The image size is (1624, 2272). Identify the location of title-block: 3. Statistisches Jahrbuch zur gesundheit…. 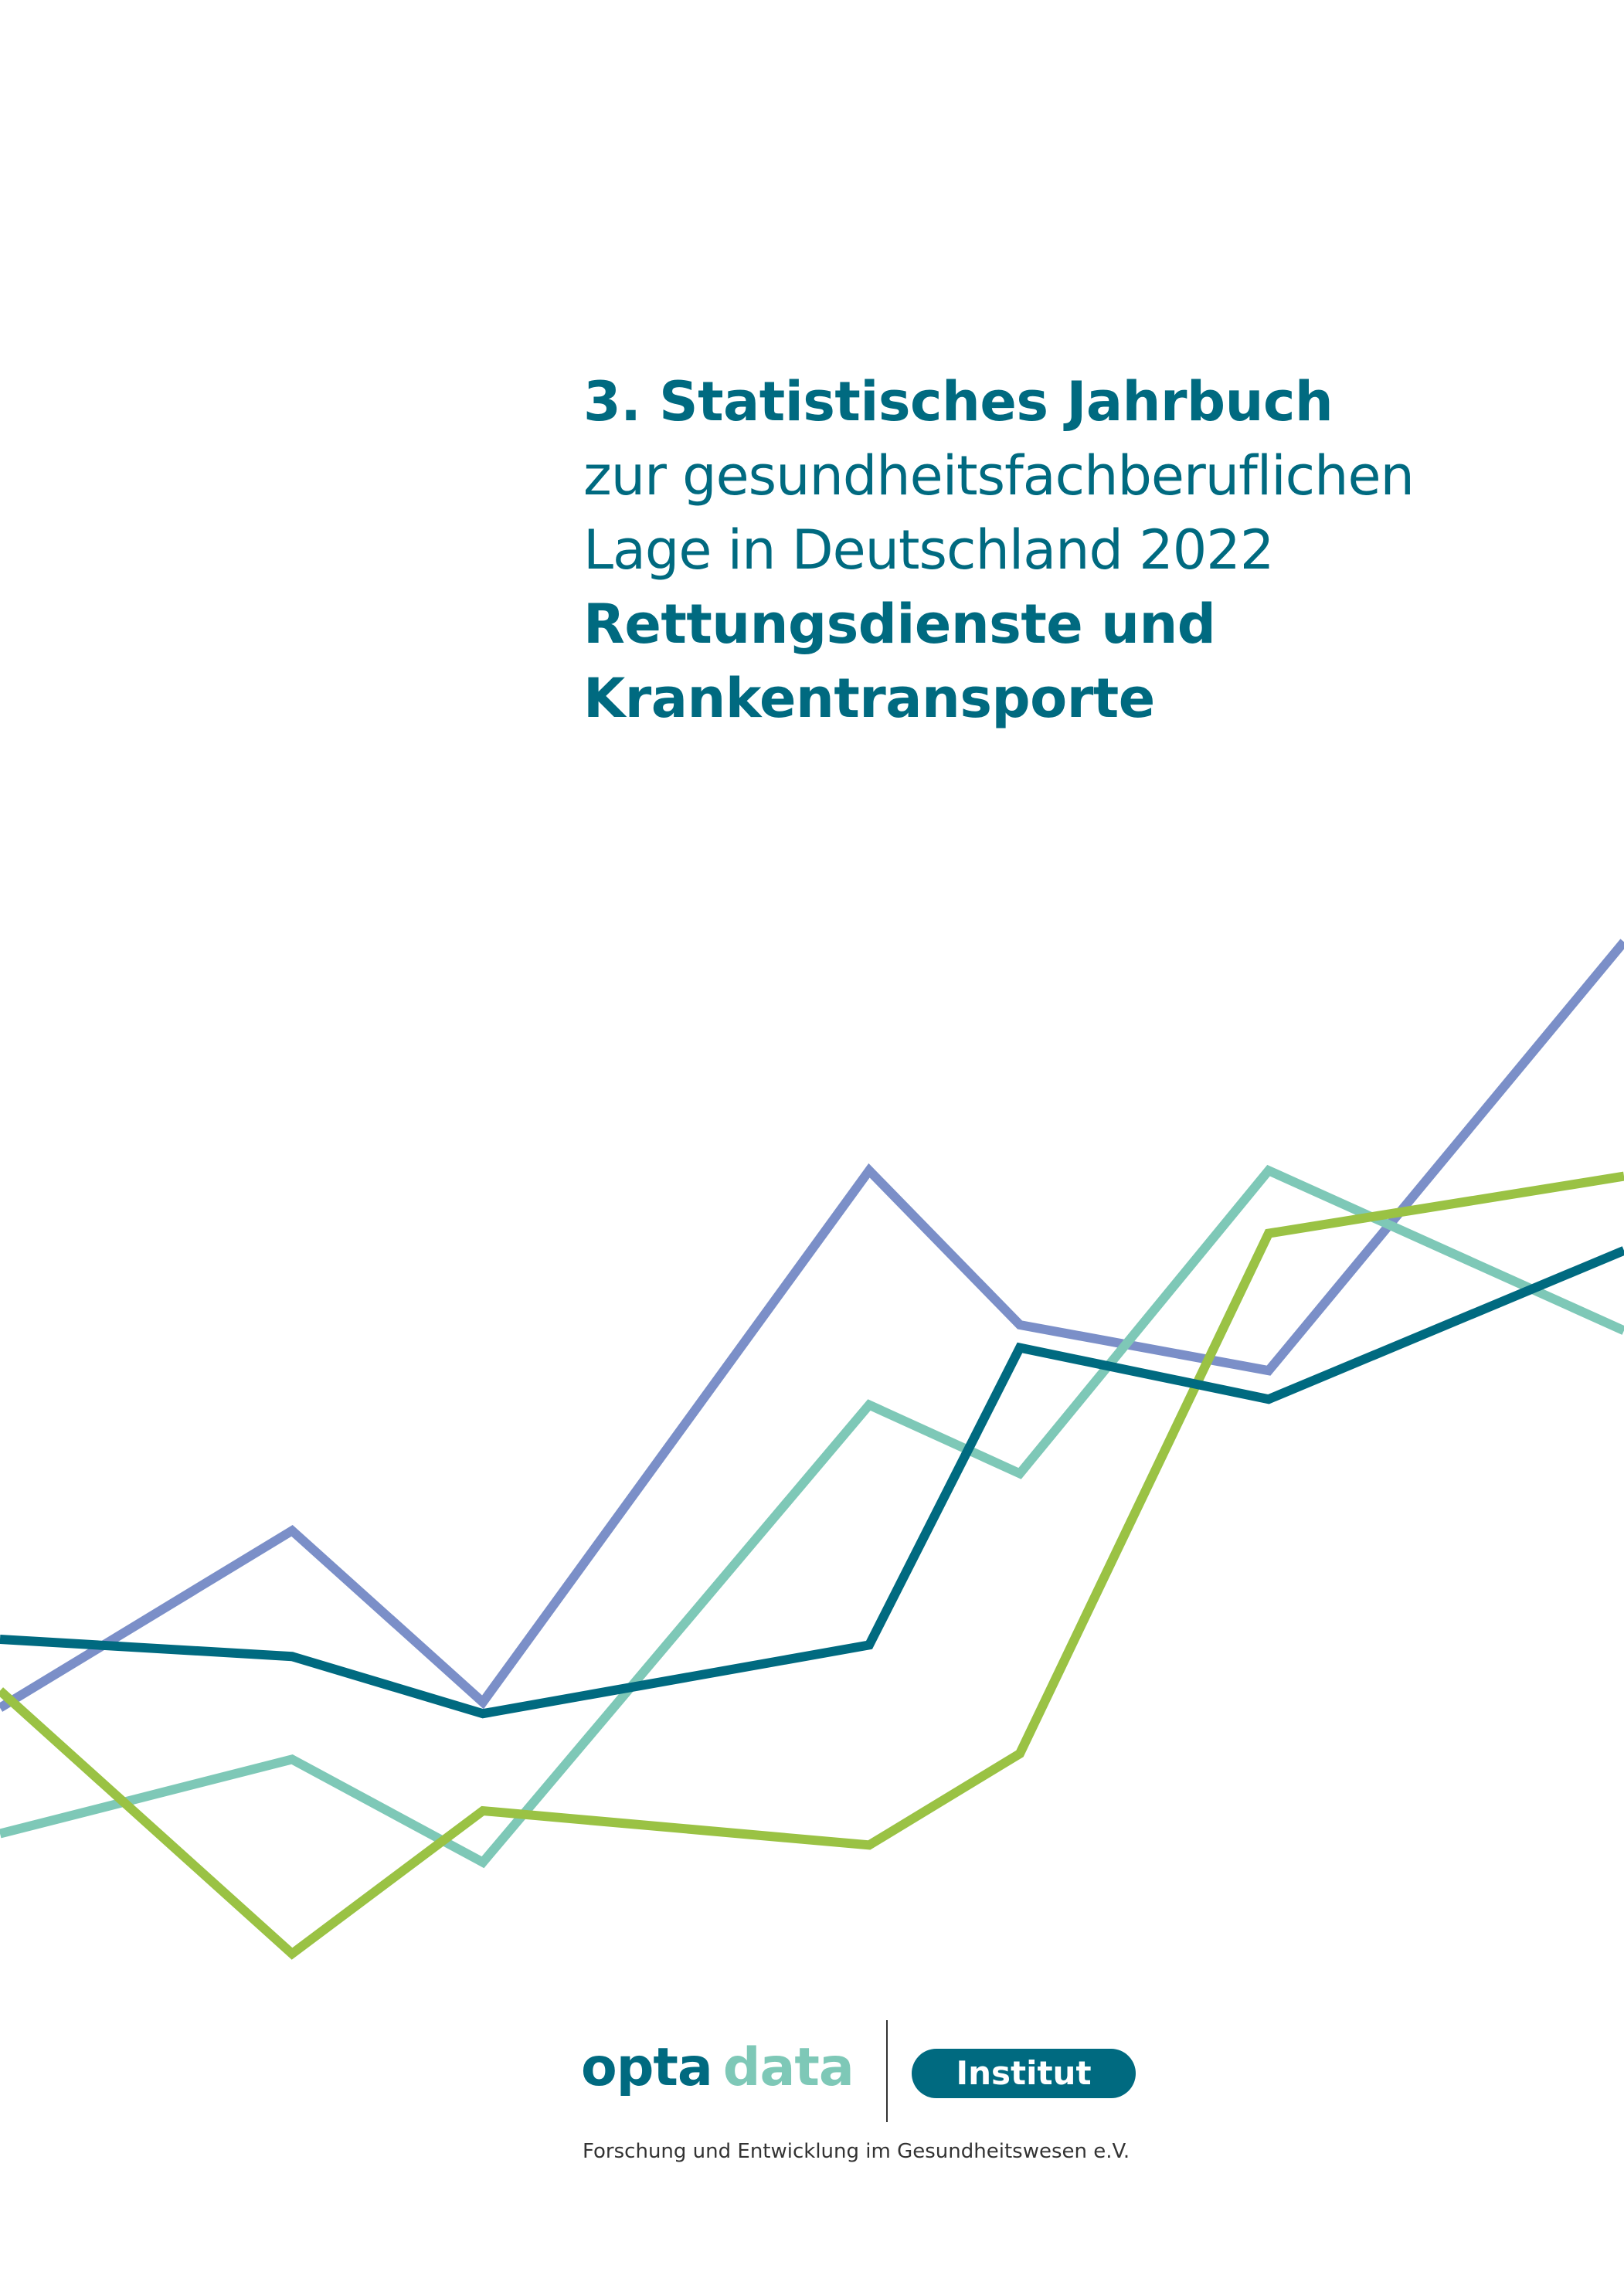
(1086, 550).